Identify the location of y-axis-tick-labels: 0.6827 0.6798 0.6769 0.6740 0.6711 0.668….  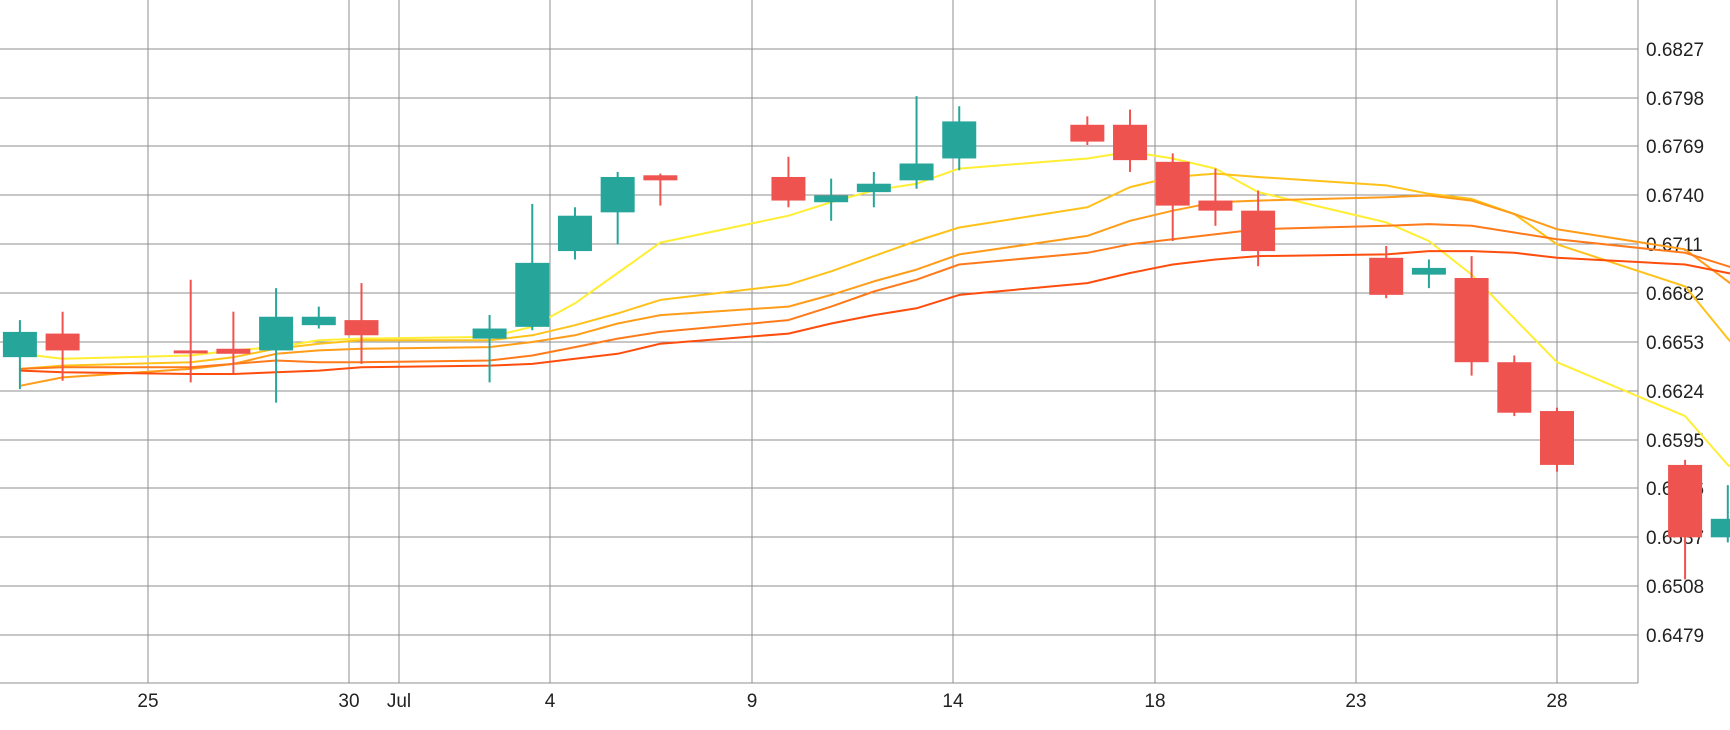
(1675, 343).